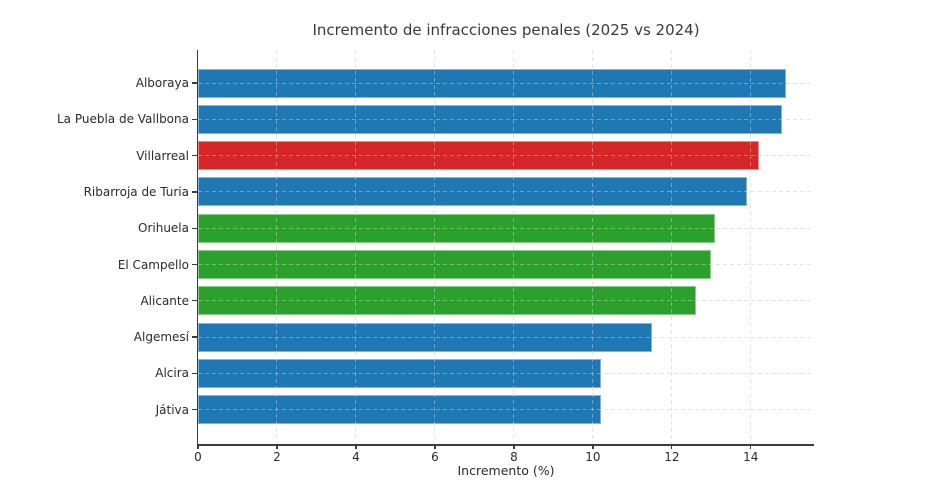 The height and width of the screenshot is (488, 940). I want to click on y-tick-label: Algemesí, so click(161, 337).